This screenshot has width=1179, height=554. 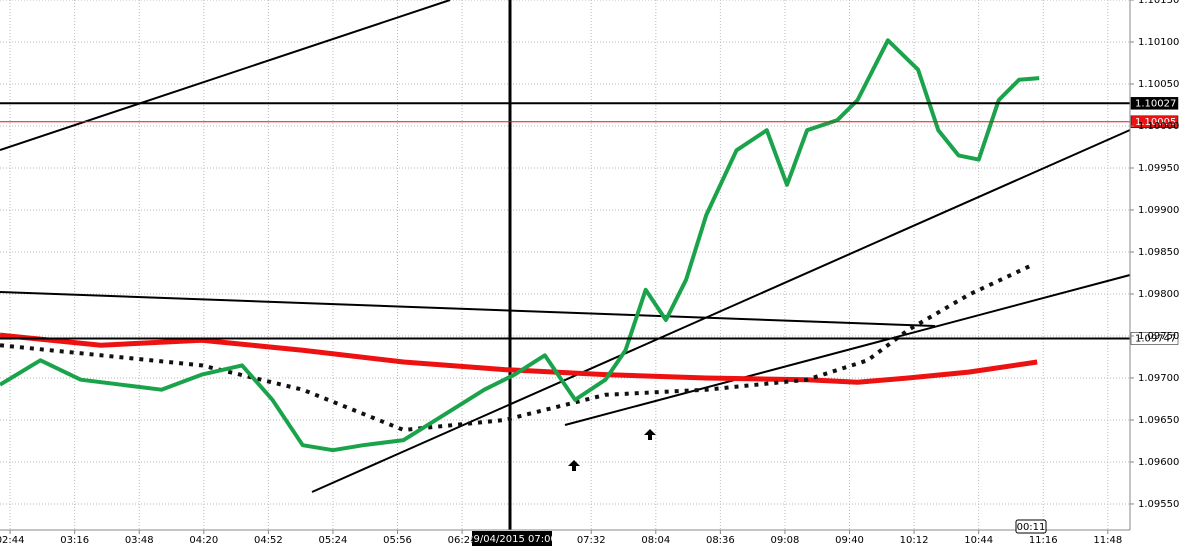 What do you see at coordinates (333, 540) in the screenshot?
I see `x-tick-label: 05:24` at bounding box center [333, 540].